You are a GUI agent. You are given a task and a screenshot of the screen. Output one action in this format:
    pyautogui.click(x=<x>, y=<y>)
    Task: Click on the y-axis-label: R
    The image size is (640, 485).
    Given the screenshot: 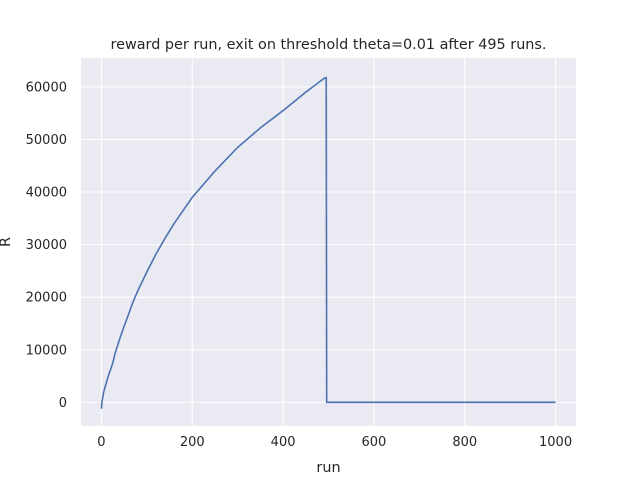 What is the action you would take?
    pyautogui.click(x=7, y=242)
    